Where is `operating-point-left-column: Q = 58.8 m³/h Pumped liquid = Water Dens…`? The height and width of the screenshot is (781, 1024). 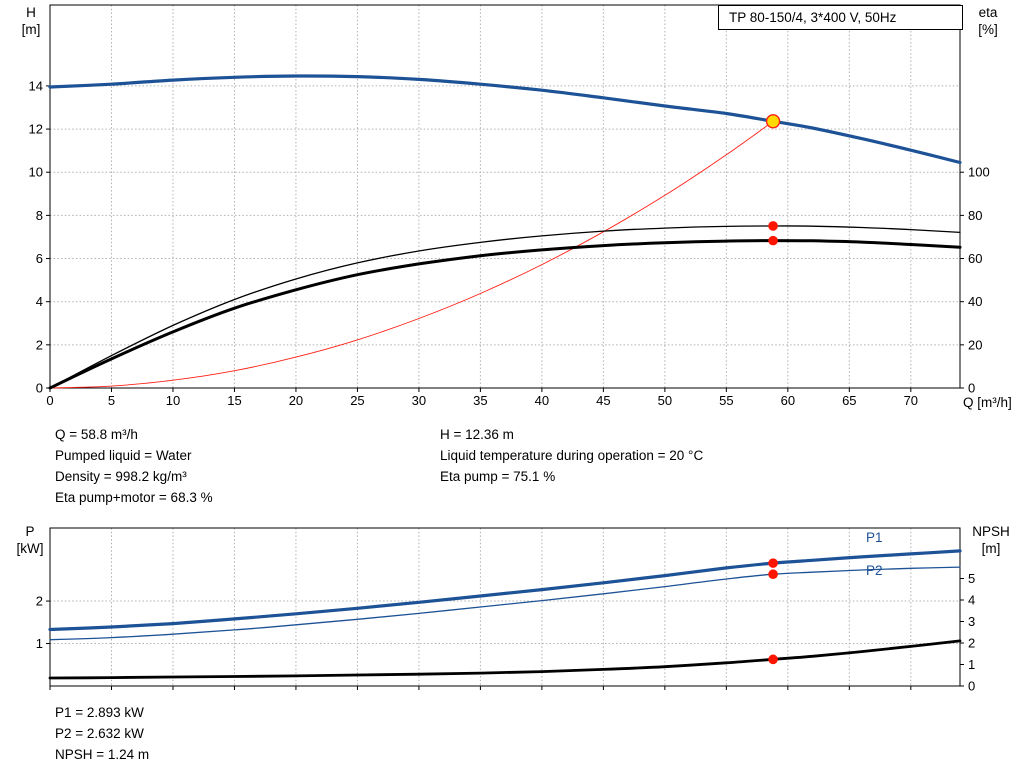 operating-point-left-column: Q = 58.8 m³/h Pumped liquid = Water Dens… is located at coordinates (134, 466).